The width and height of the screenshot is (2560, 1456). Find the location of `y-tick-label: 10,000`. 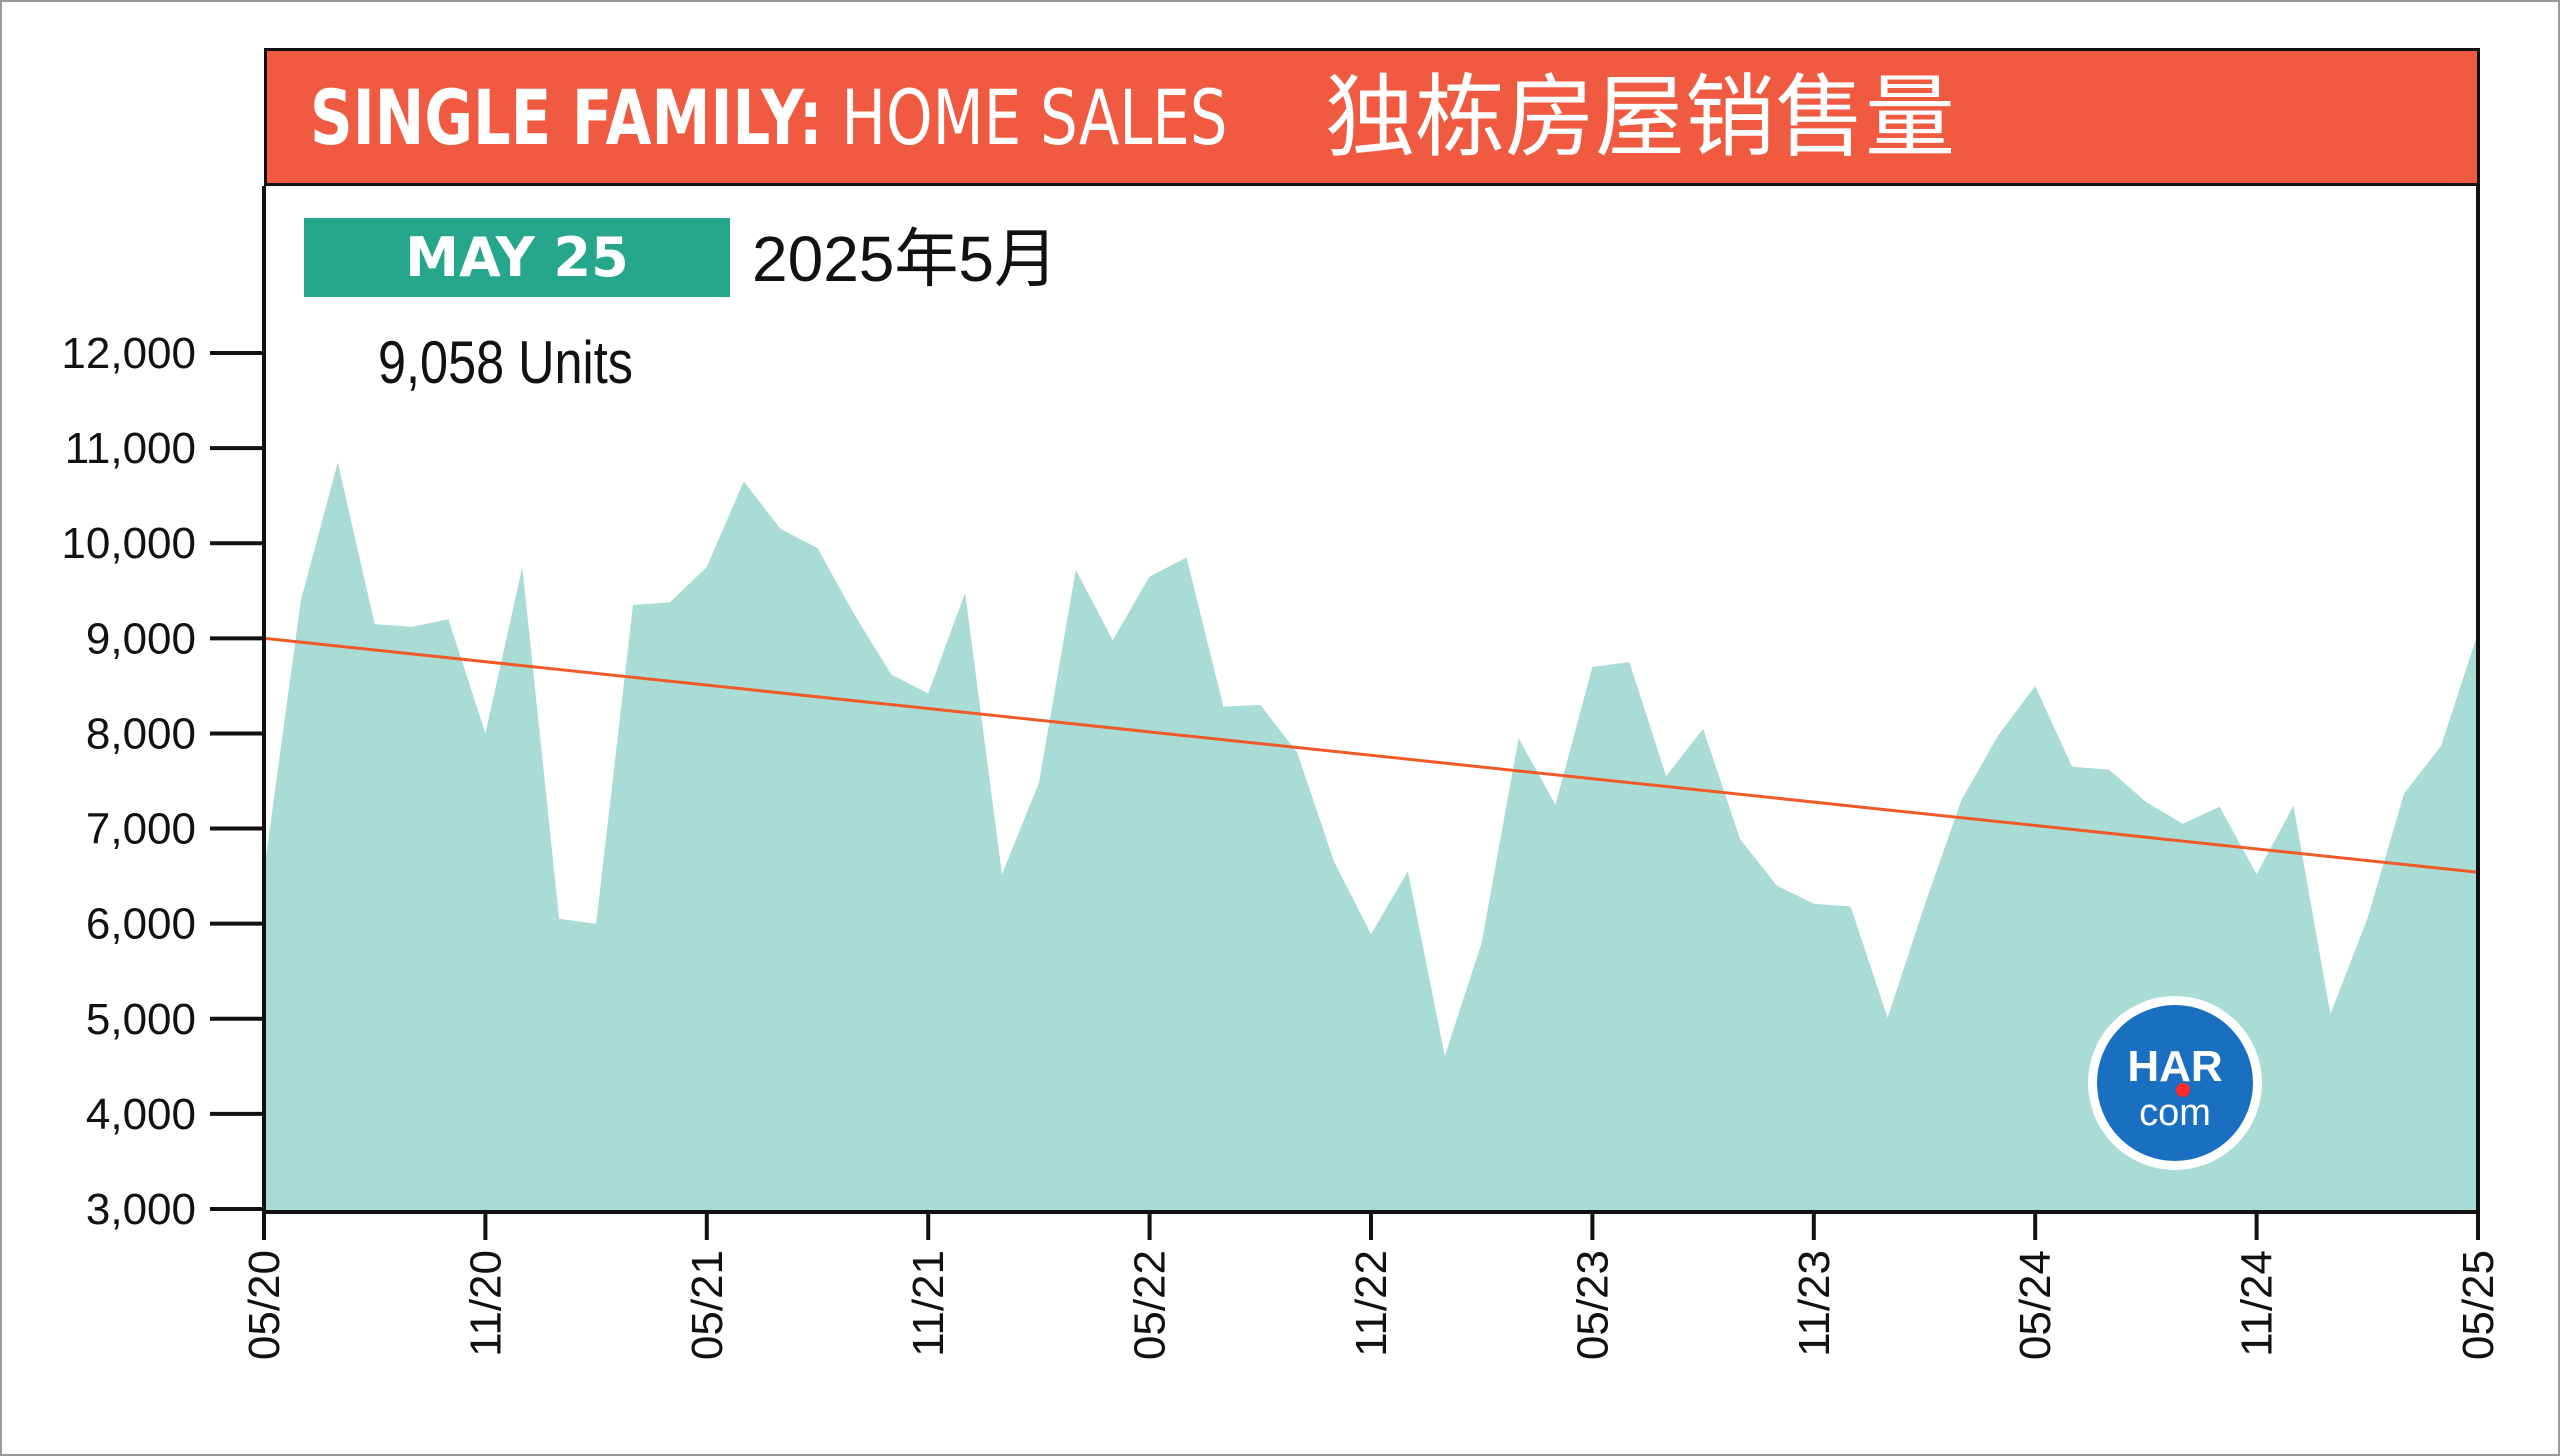

y-tick-label: 10,000 is located at coordinates (128, 543).